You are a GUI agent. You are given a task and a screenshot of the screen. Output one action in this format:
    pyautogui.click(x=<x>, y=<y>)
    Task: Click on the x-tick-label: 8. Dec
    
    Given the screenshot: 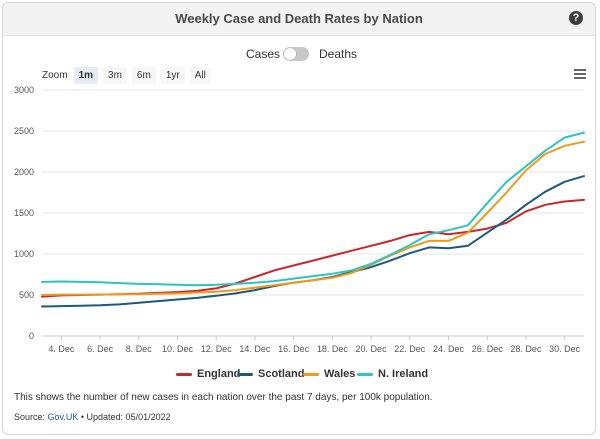 What is the action you would take?
    pyautogui.click(x=139, y=349)
    